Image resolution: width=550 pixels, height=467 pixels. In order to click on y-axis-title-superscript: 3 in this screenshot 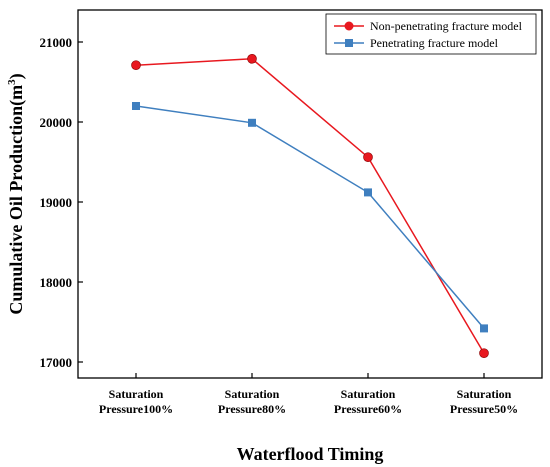, I will do `click(12, 82)`.